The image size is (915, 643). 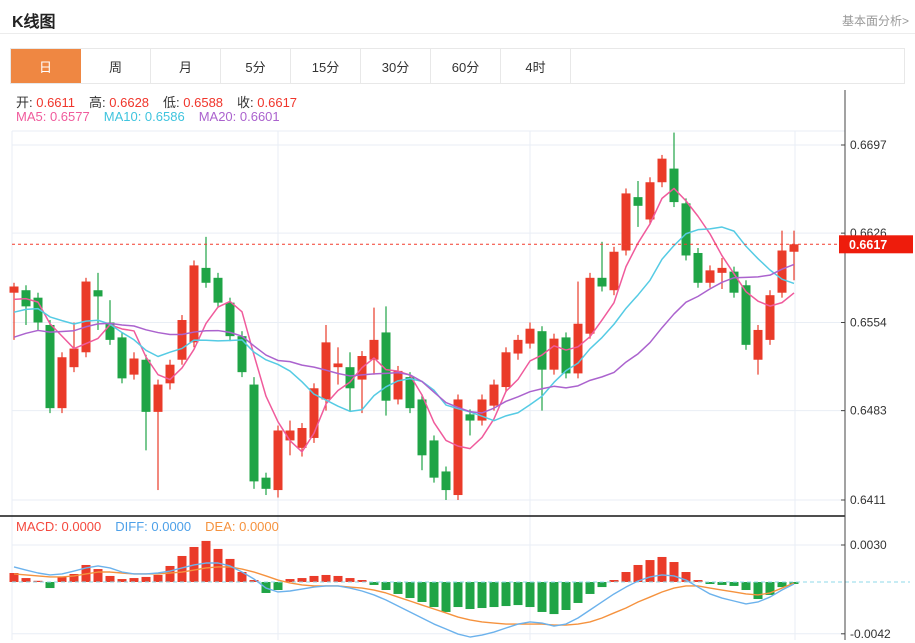 What do you see at coordinates (119, 102) in the screenshot?
I see `indicator-value: 高: 0.6628` at bounding box center [119, 102].